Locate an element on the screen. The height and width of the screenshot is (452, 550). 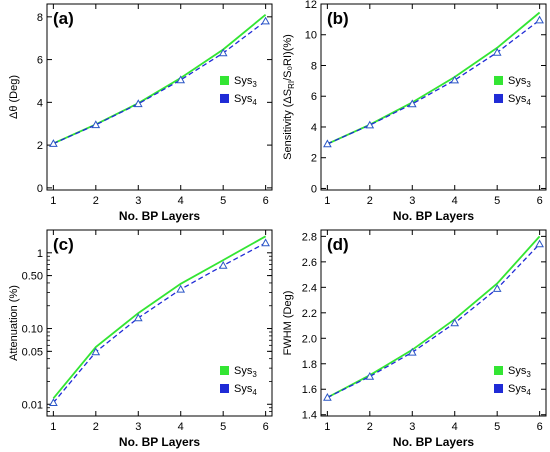
y-tick-label: 0 is located at coordinates (314, 189).